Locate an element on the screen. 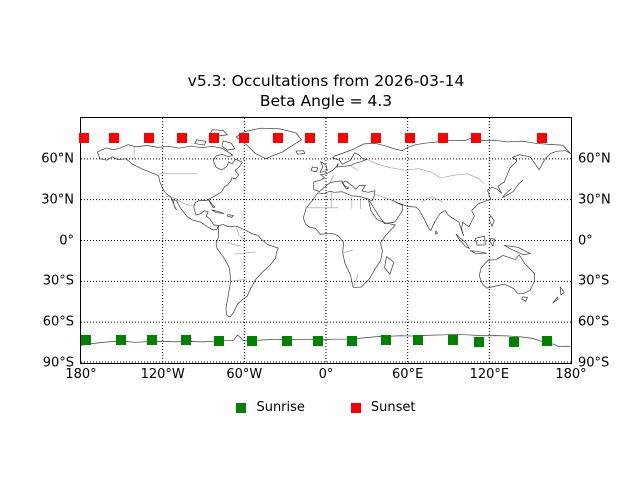 Image resolution: width=640 pixels, height=480 pixels. y-tick-label-right: 60°N is located at coordinates (594, 159).